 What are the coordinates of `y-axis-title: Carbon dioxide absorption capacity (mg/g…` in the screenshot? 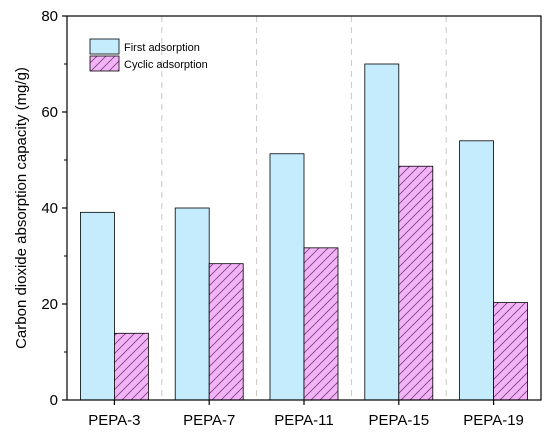 It's located at (21, 208).